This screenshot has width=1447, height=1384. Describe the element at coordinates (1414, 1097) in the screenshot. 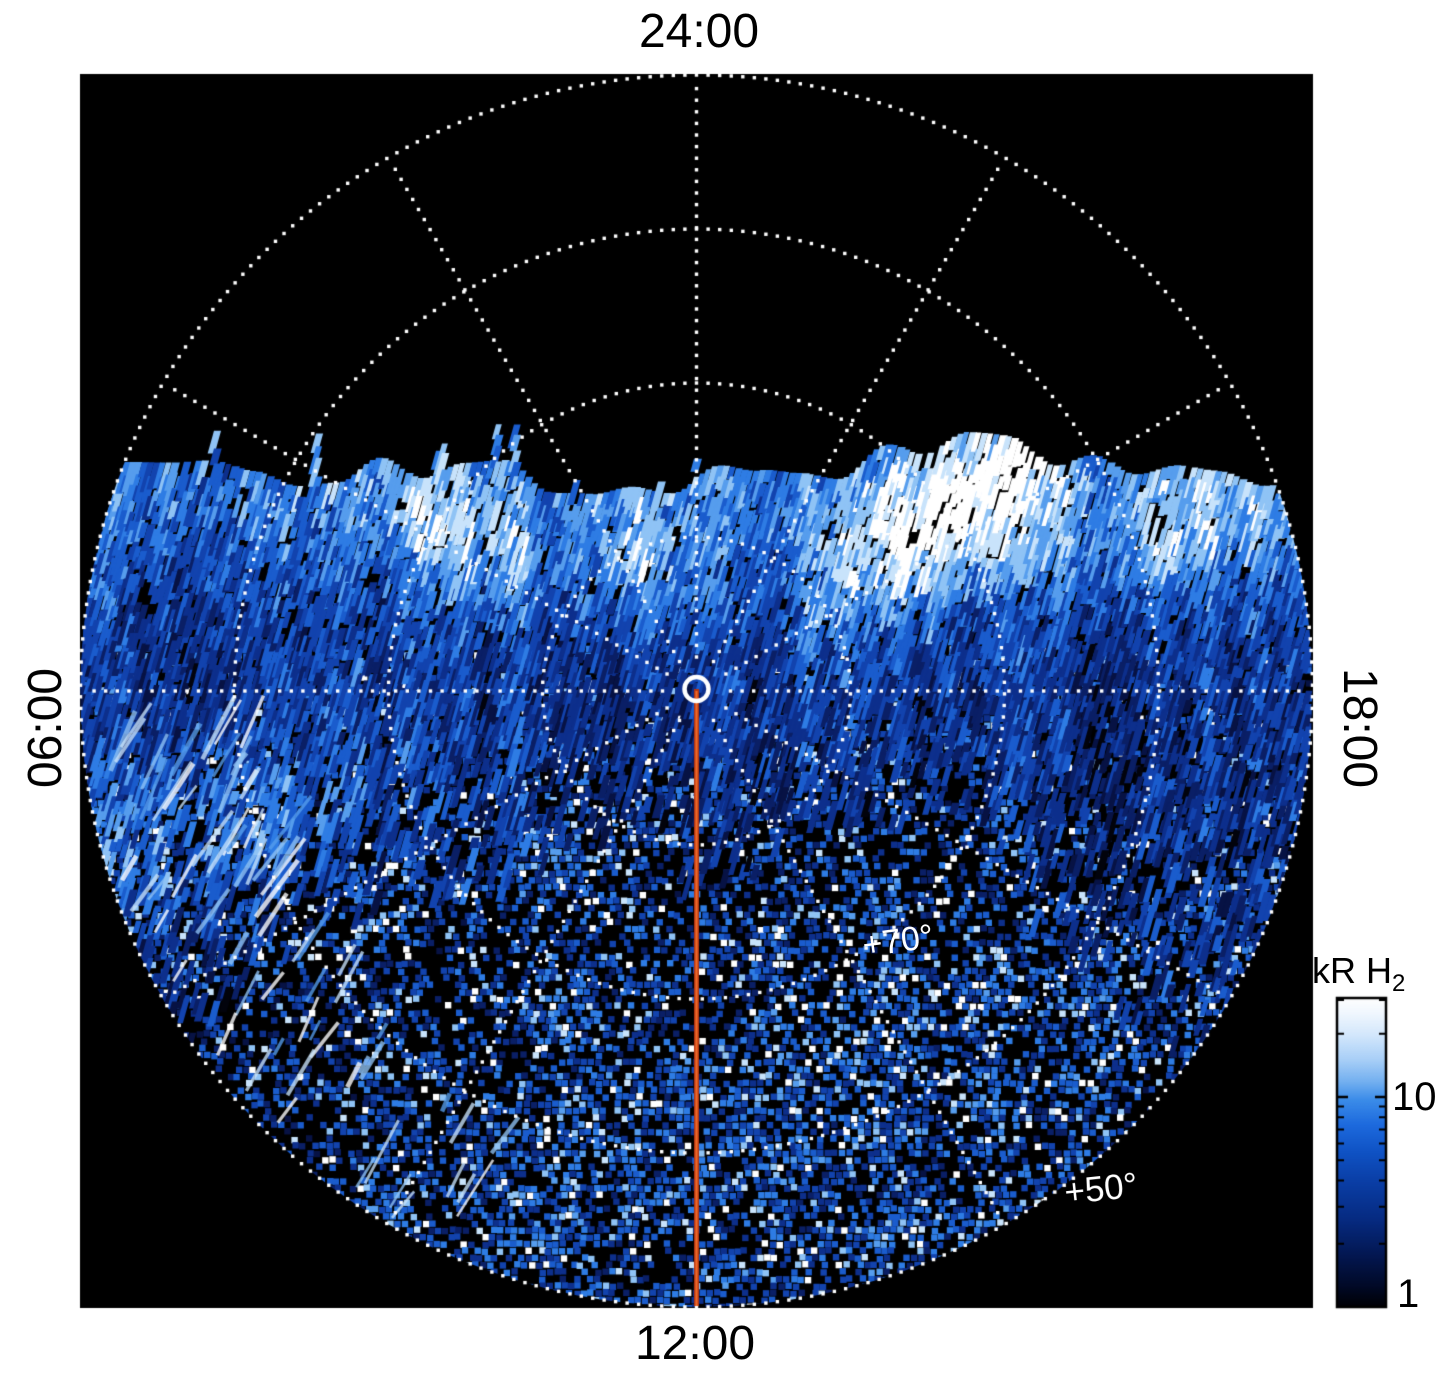

I see `colorbar-tick-label-10: 10` at that location.